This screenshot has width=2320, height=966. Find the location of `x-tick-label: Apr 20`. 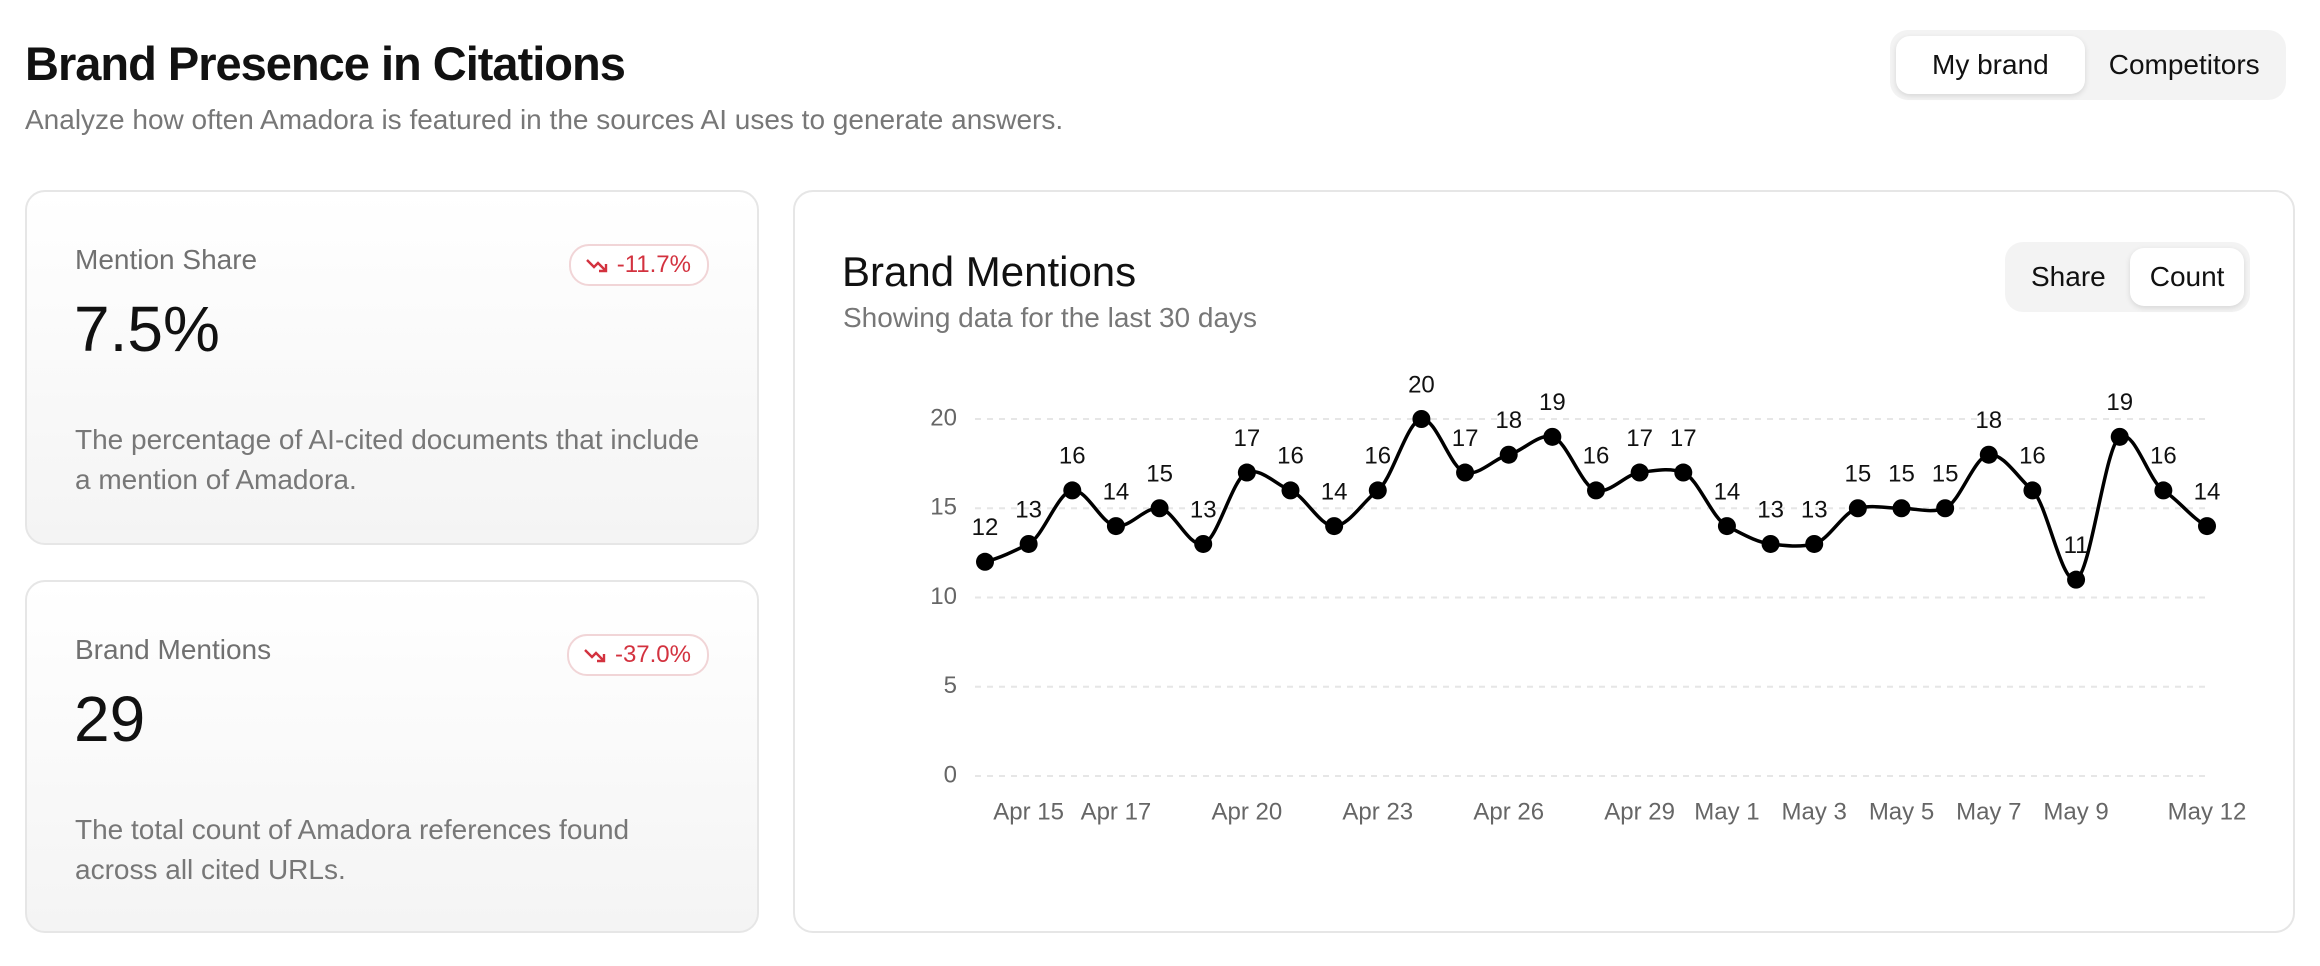

x-tick-label: Apr 20 is located at coordinates (1246, 811).